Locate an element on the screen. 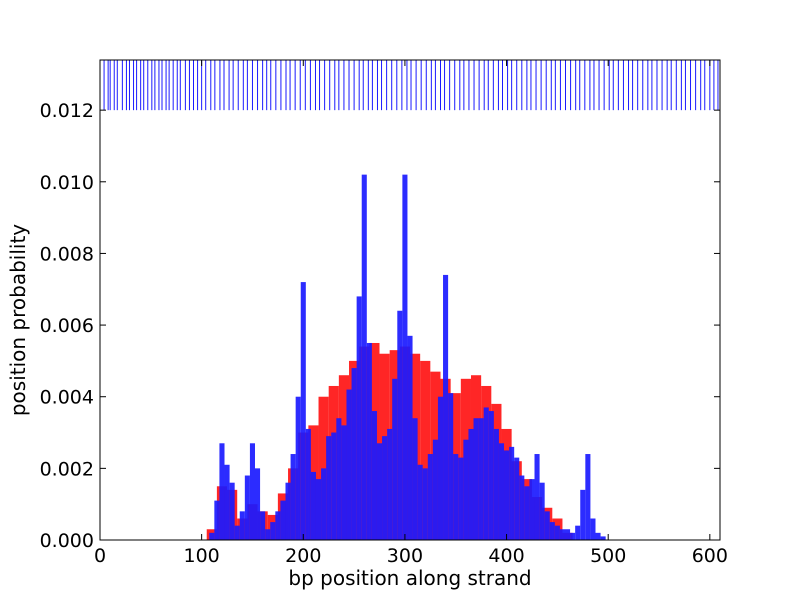 This screenshot has height=600, width=800. x-tick-label: 0 is located at coordinates (100, 556).